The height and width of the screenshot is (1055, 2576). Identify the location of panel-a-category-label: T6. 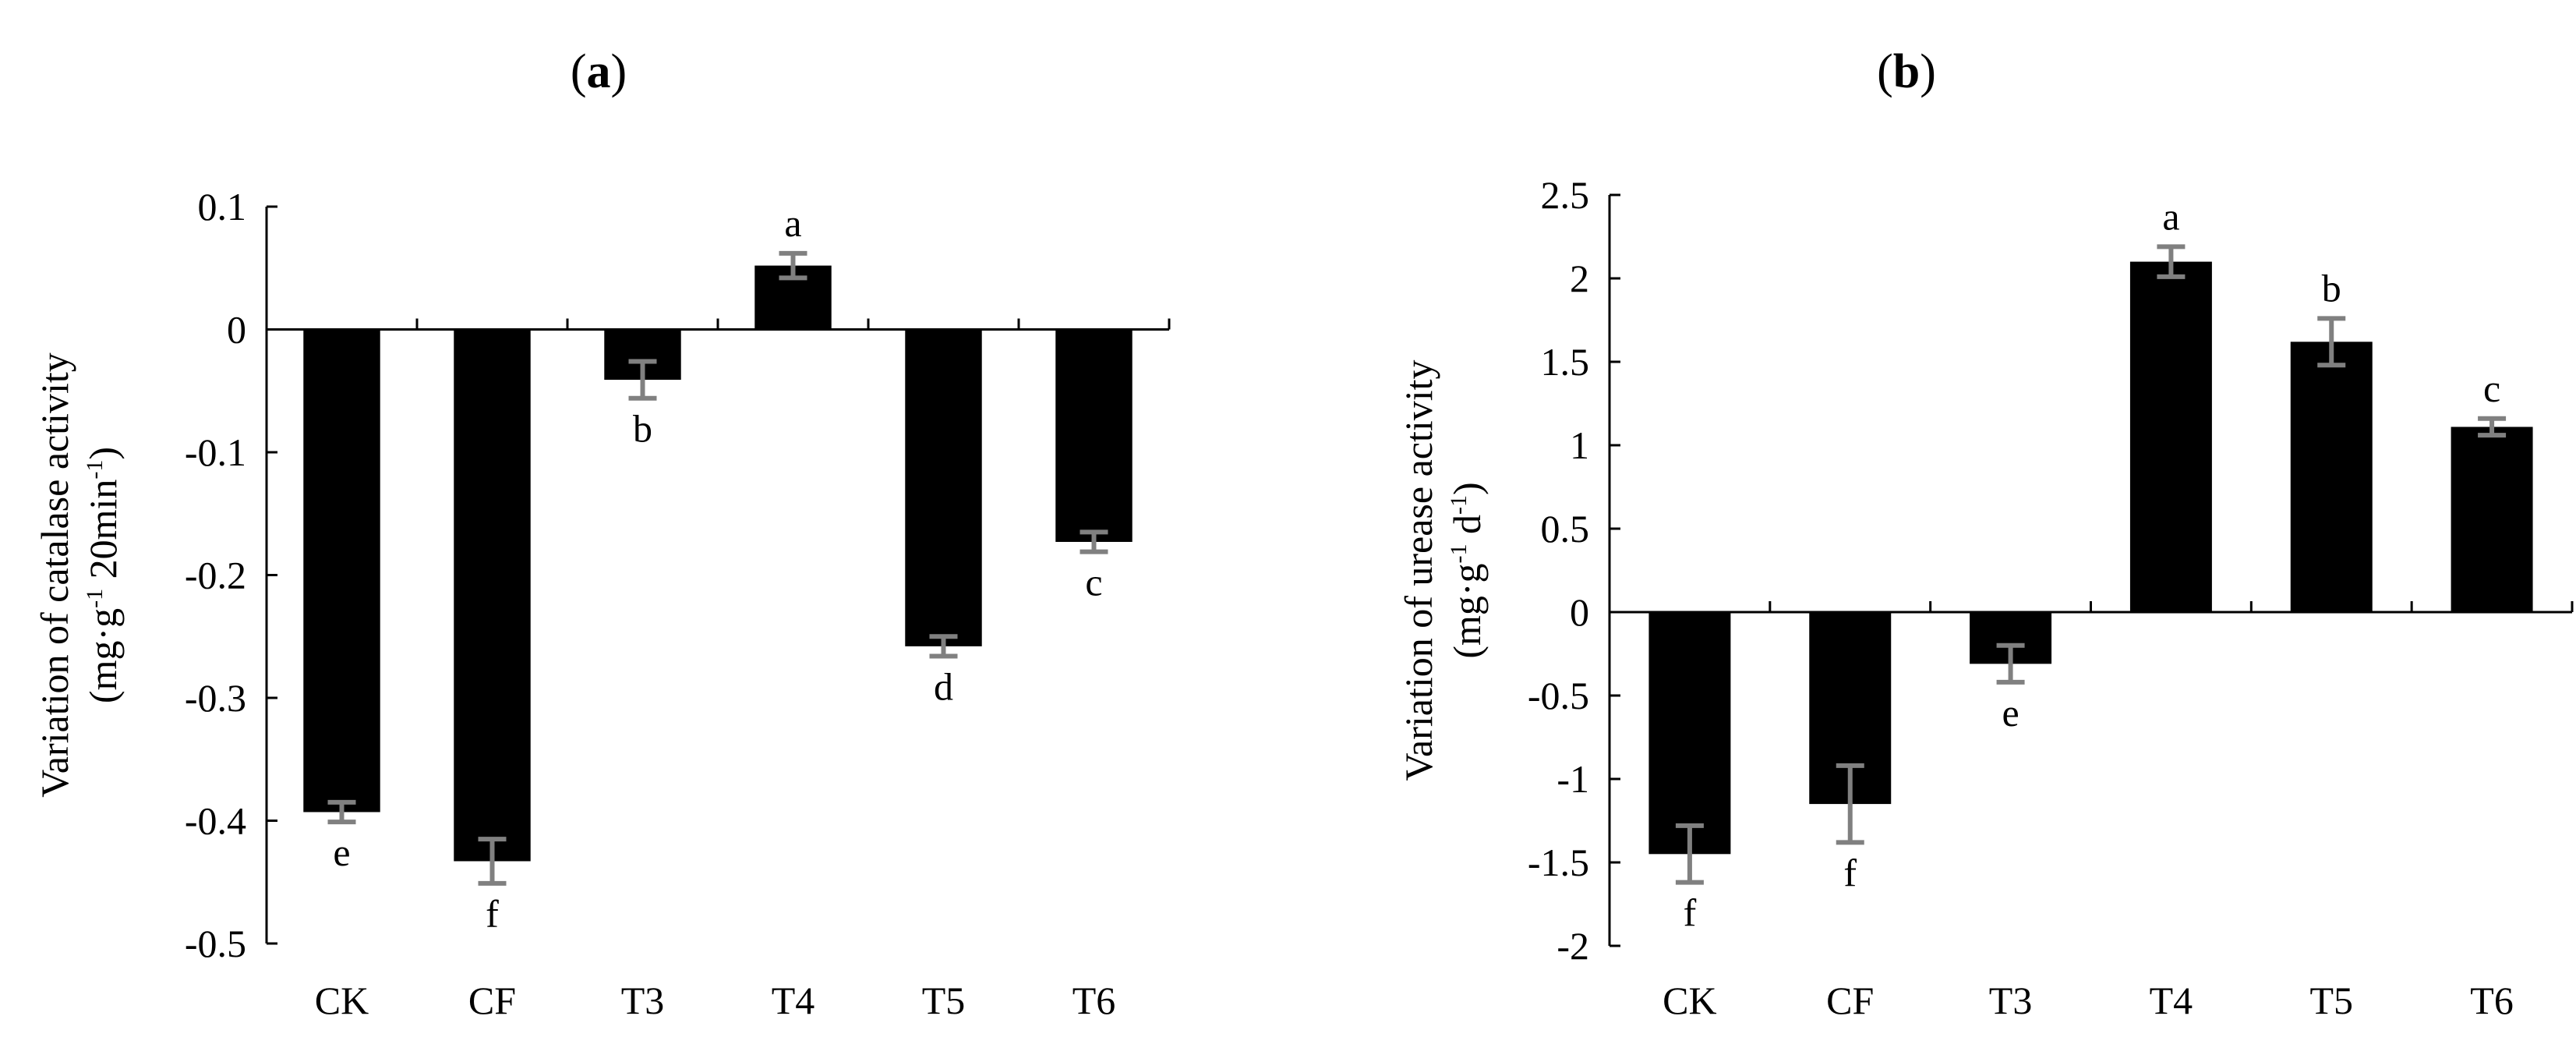
(1094, 1001).